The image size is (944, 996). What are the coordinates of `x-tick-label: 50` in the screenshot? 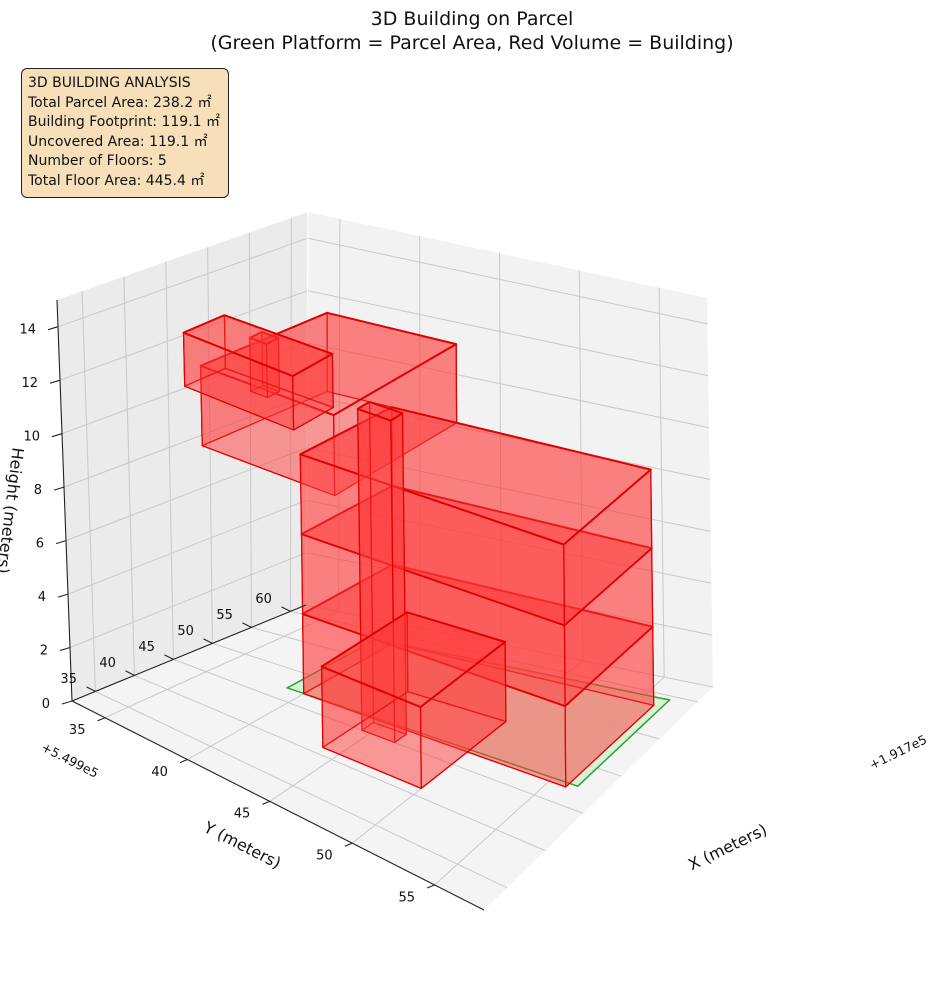 It's located at (324, 856).